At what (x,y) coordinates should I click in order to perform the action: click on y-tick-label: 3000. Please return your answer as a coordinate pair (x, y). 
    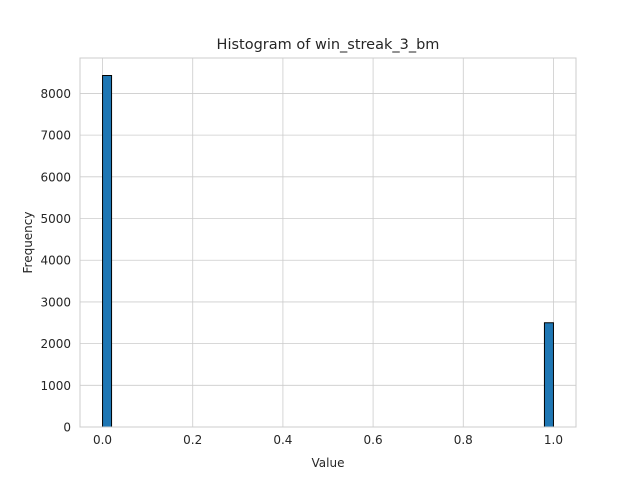
    Looking at the image, I should click on (55, 302).